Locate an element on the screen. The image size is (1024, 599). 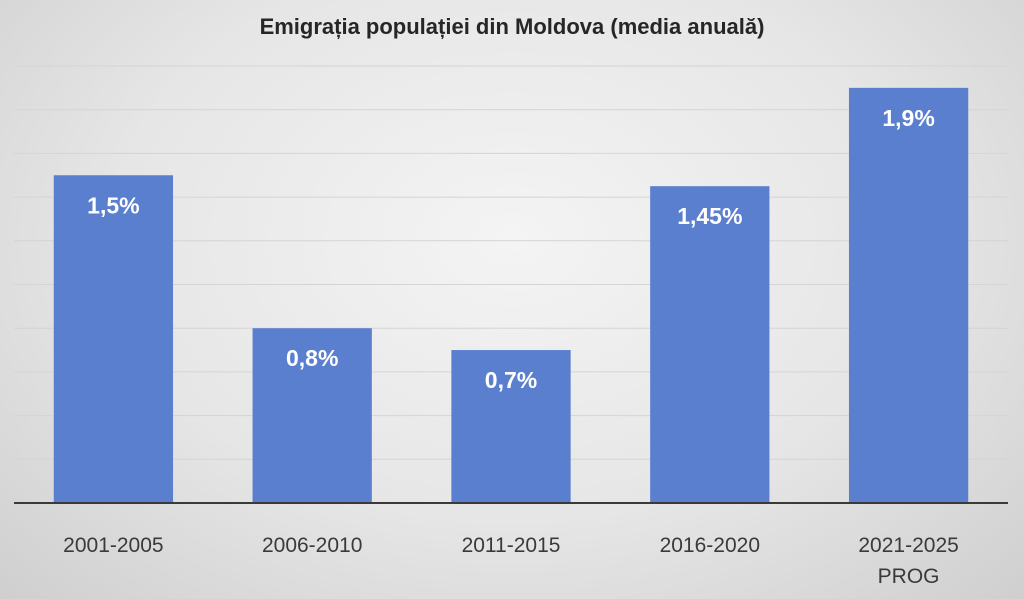
x-tick-label-5-line-1: 2021-2025 is located at coordinates (908, 545).